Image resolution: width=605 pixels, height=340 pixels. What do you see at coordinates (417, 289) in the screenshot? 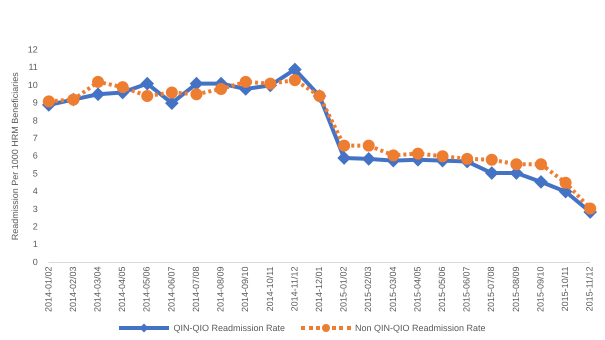
I see `x-tick-label: 2015-04/05` at bounding box center [417, 289].